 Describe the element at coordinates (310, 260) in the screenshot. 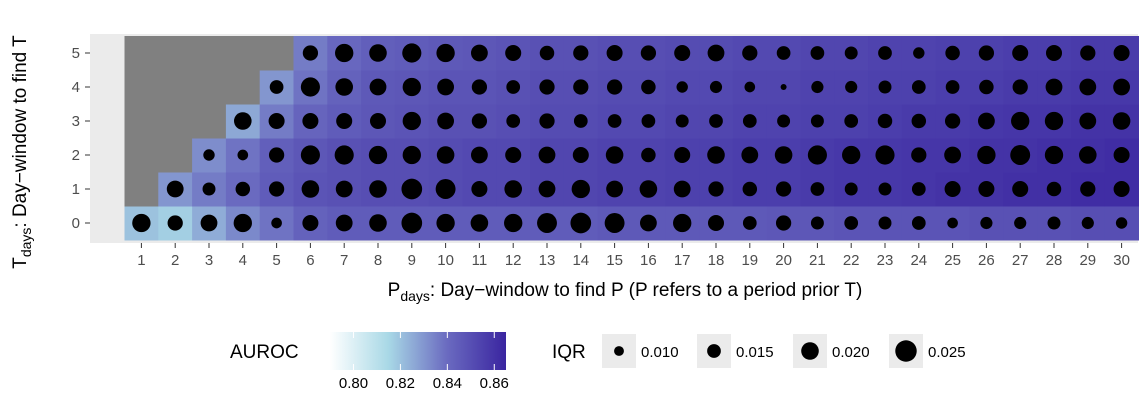

I see `x-tick-label: 6` at that location.